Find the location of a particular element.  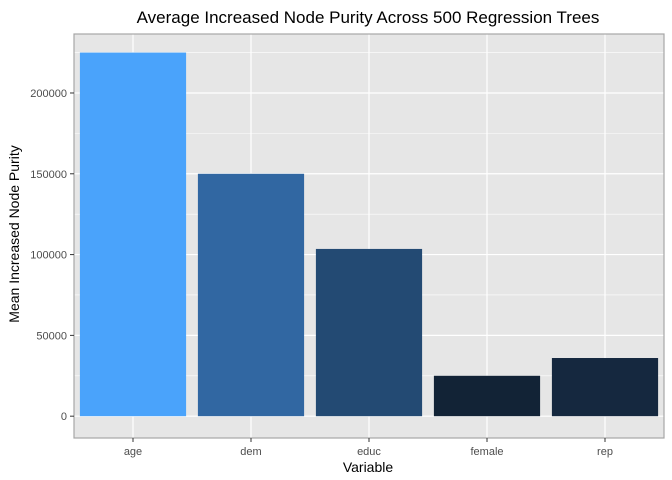

y-axis: 0 50000 100000 150000 200000 is located at coordinates (52, 255).